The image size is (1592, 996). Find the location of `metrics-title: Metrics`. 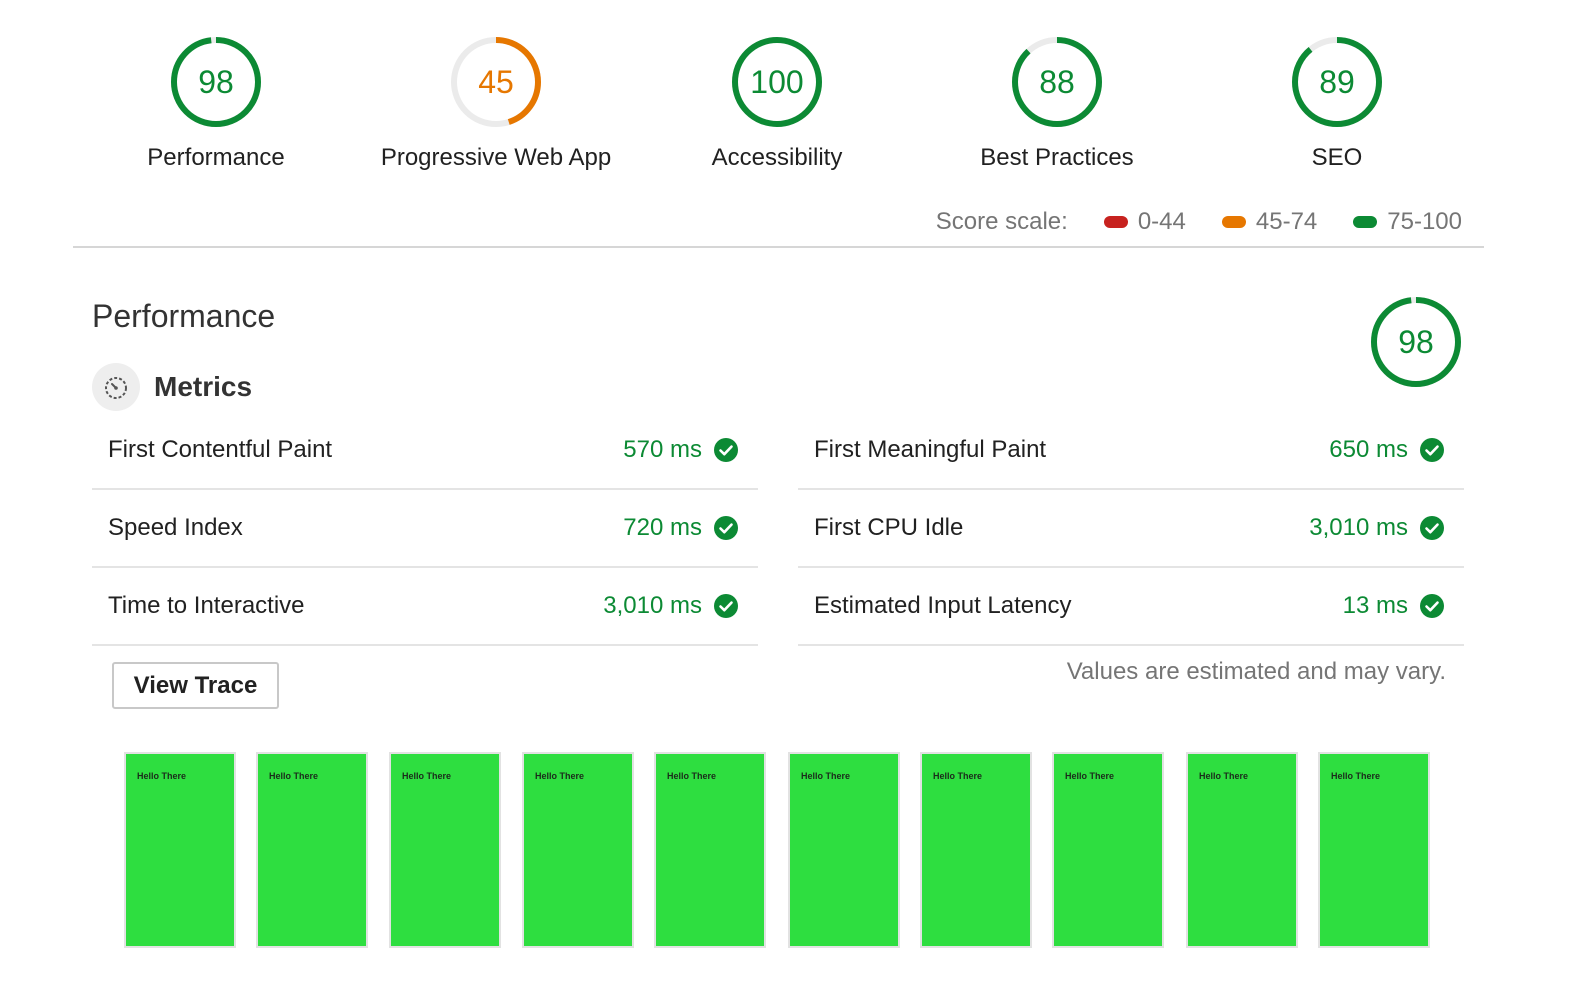

metrics-title: Metrics is located at coordinates (203, 386).